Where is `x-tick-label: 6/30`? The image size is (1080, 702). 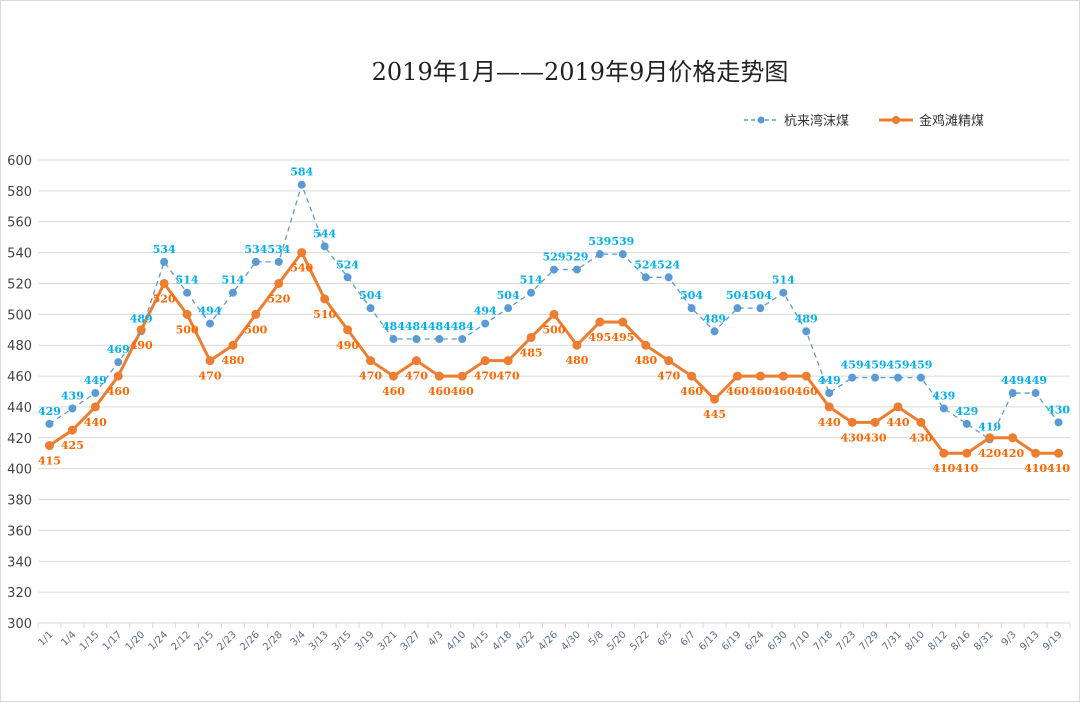
x-tick-label: 6/30 is located at coordinates (778, 641).